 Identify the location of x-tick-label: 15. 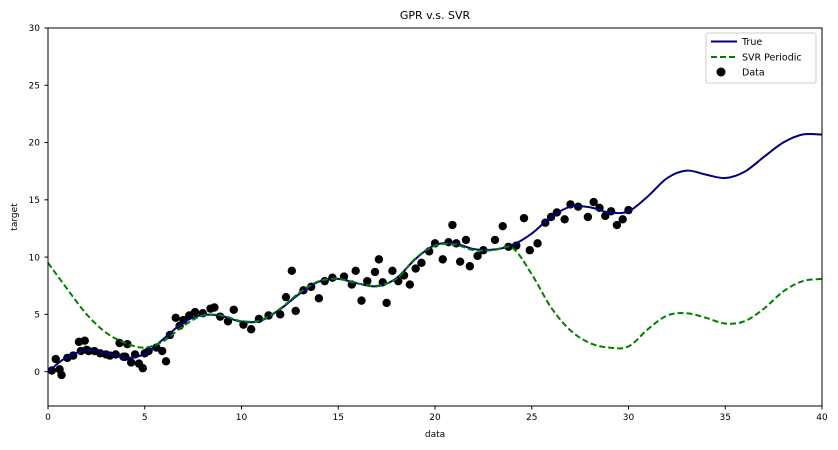
(338, 418).